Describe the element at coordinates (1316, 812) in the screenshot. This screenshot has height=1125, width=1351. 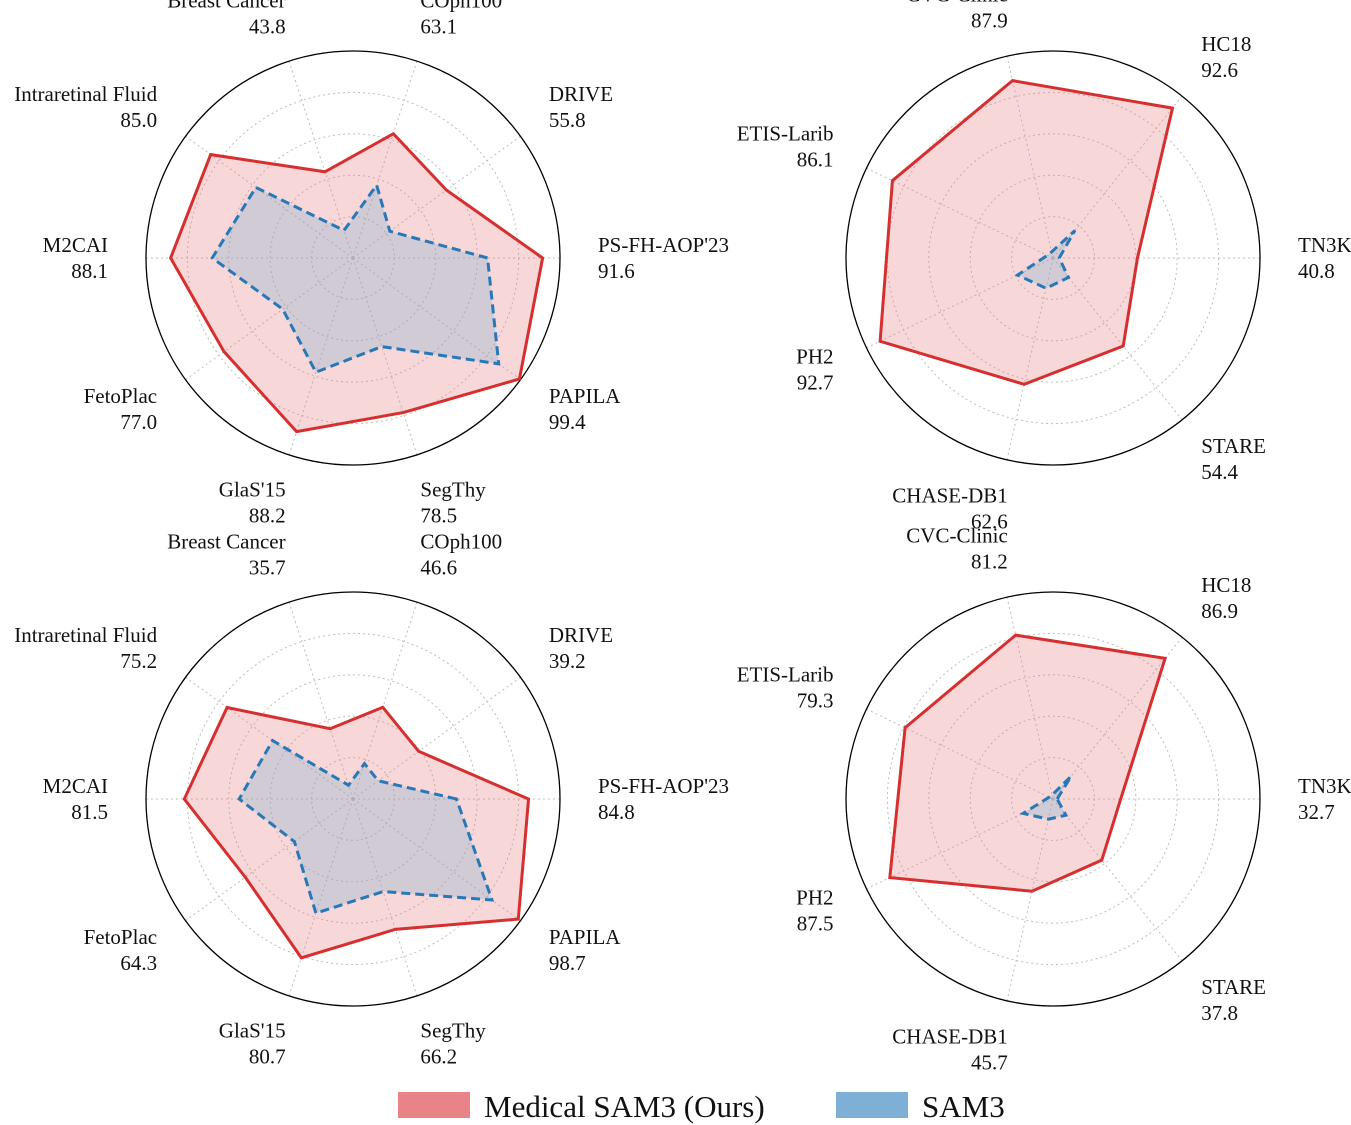
I see `value-label-tn3k: 32.7` at that location.